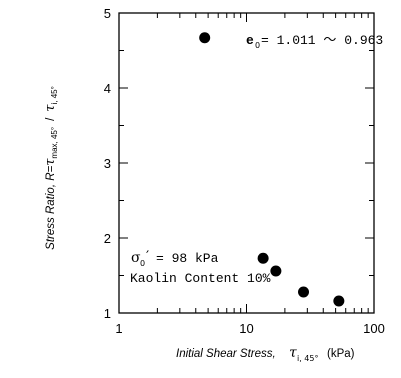  I want to click on x-axis-label: Initial Shear Stress, τ i, 45° (kPa), so click(265, 354).